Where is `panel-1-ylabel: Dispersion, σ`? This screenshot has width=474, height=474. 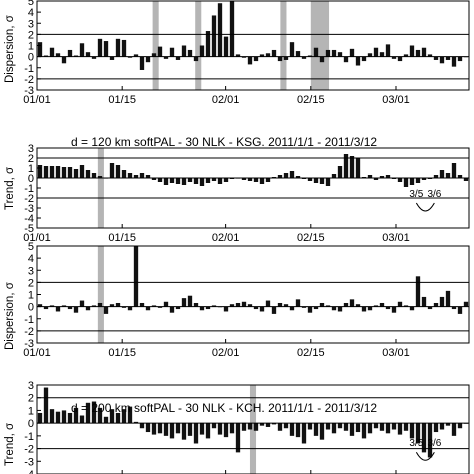
panel-1-ylabel: Dispersion, σ is located at coordinates (10, 49).